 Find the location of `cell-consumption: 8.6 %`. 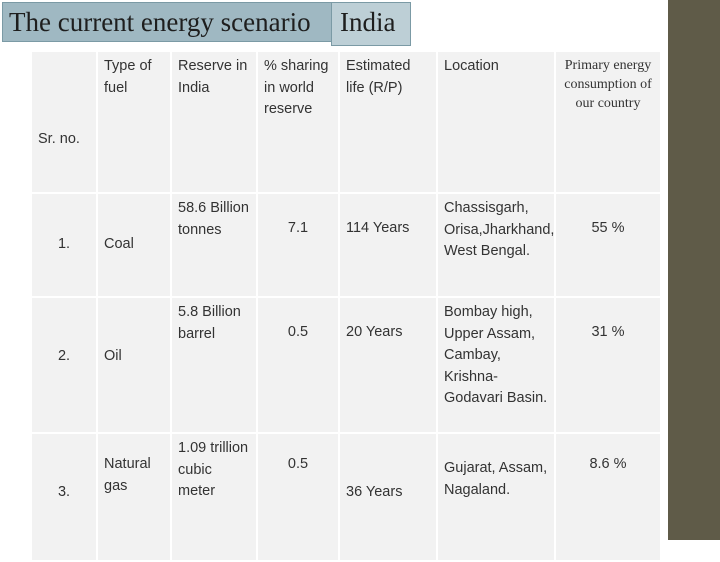

cell-consumption: 8.6 % is located at coordinates (608, 497).